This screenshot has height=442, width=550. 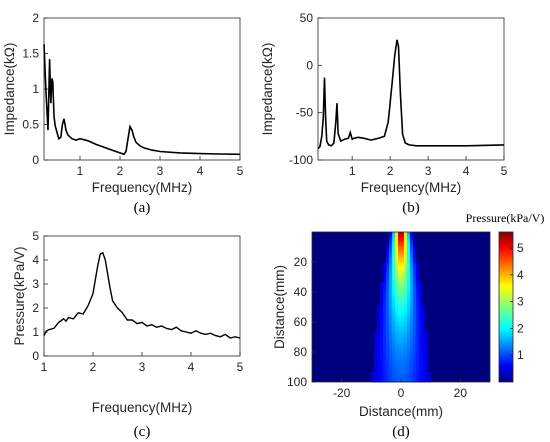 I want to click on x-tick-label: 5, so click(x=504, y=171).